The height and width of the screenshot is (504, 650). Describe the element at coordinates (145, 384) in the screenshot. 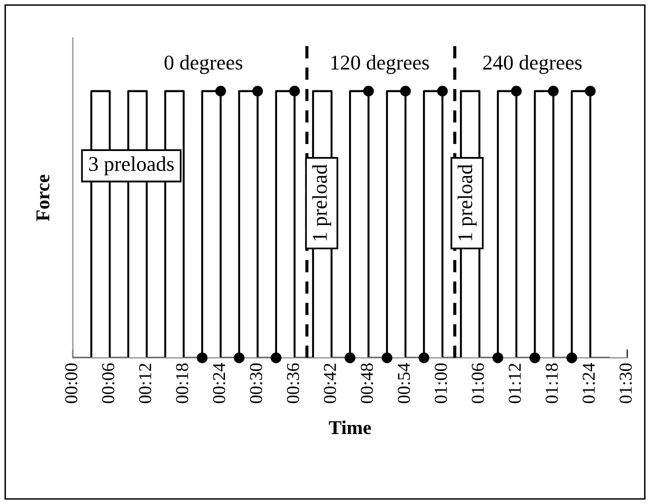

I see `x-tick-label: 00:12` at that location.